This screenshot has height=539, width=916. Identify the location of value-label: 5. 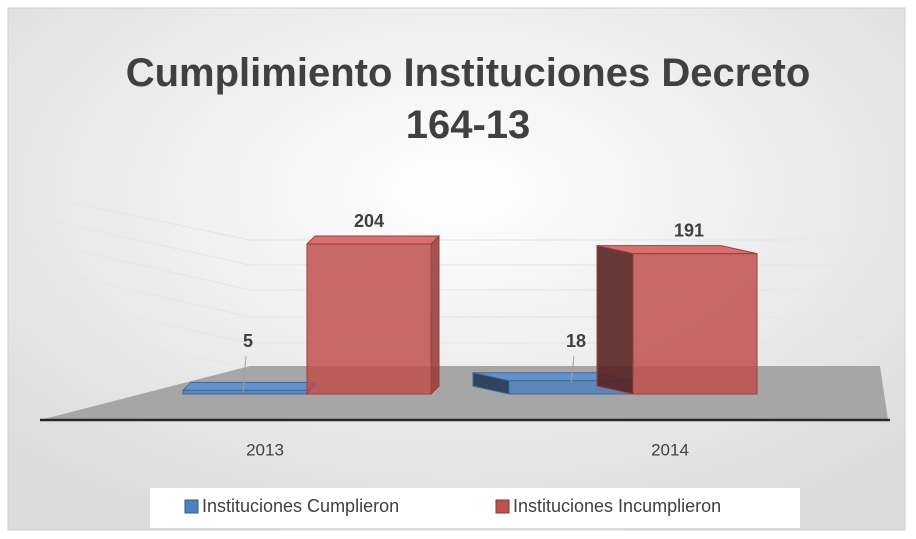
(248, 341).